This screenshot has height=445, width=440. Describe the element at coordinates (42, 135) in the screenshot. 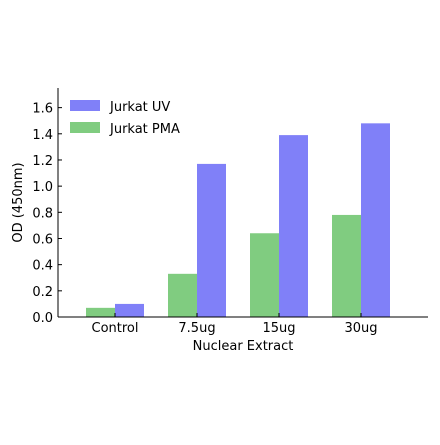

I see `y-tick-label: 1.4` at that location.